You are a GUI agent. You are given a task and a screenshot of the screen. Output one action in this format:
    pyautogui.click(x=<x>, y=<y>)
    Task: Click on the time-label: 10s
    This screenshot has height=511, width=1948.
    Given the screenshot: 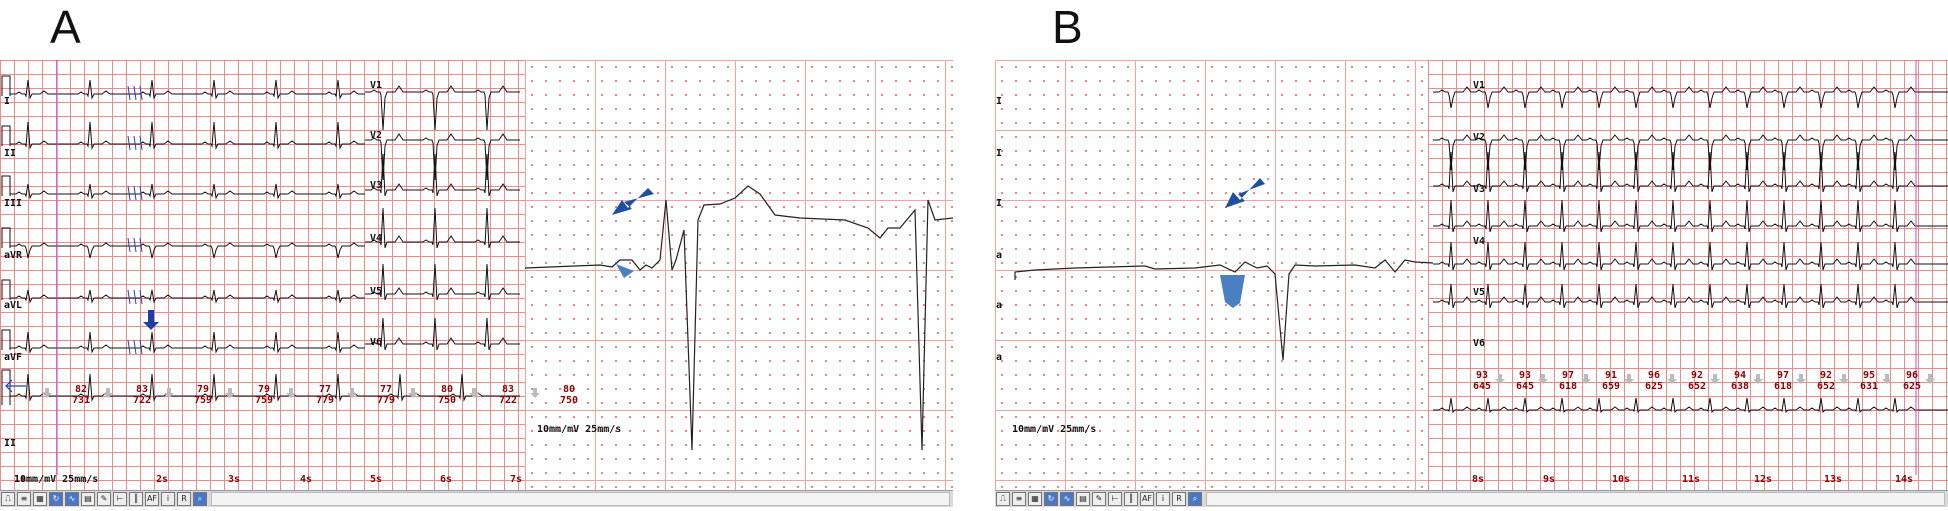 What is the action you would take?
    pyautogui.click(x=1621, y=479)
    